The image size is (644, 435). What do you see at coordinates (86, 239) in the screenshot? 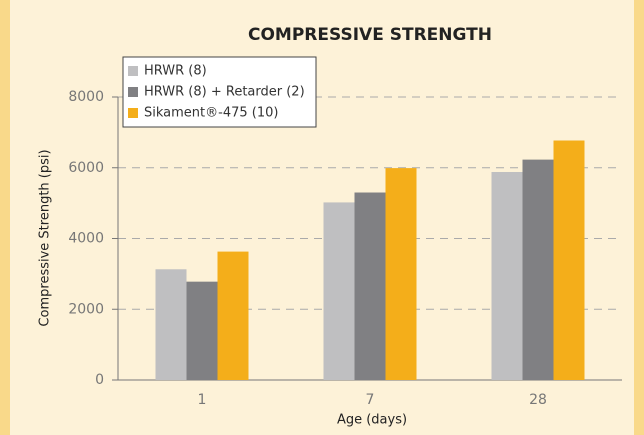
I see `y-tick-label: 4000` at bounding box center [86, 239].